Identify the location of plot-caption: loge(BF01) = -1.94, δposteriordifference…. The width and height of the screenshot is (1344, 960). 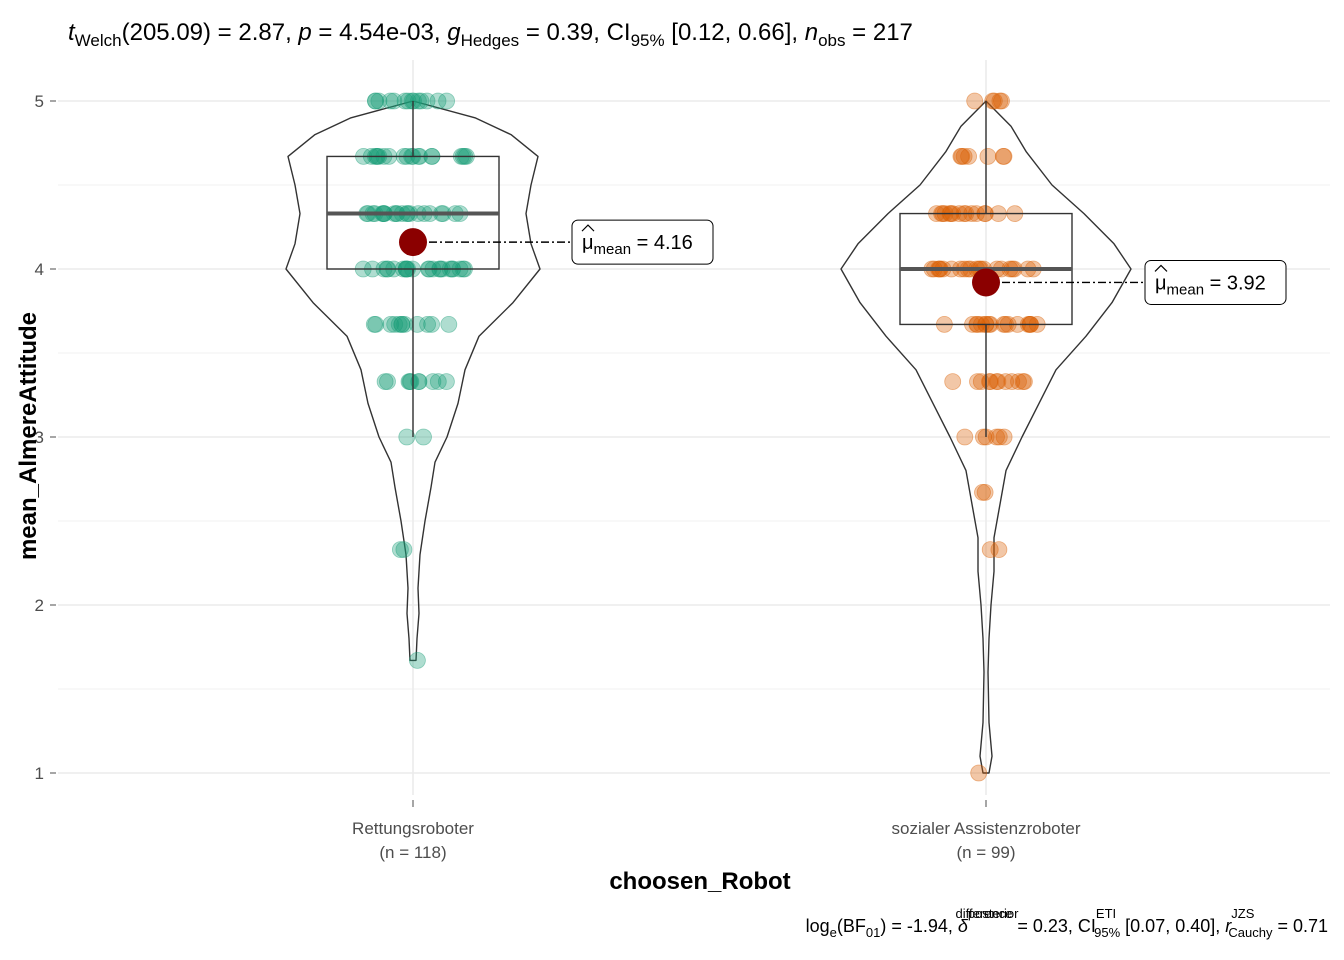
(1067, 923).